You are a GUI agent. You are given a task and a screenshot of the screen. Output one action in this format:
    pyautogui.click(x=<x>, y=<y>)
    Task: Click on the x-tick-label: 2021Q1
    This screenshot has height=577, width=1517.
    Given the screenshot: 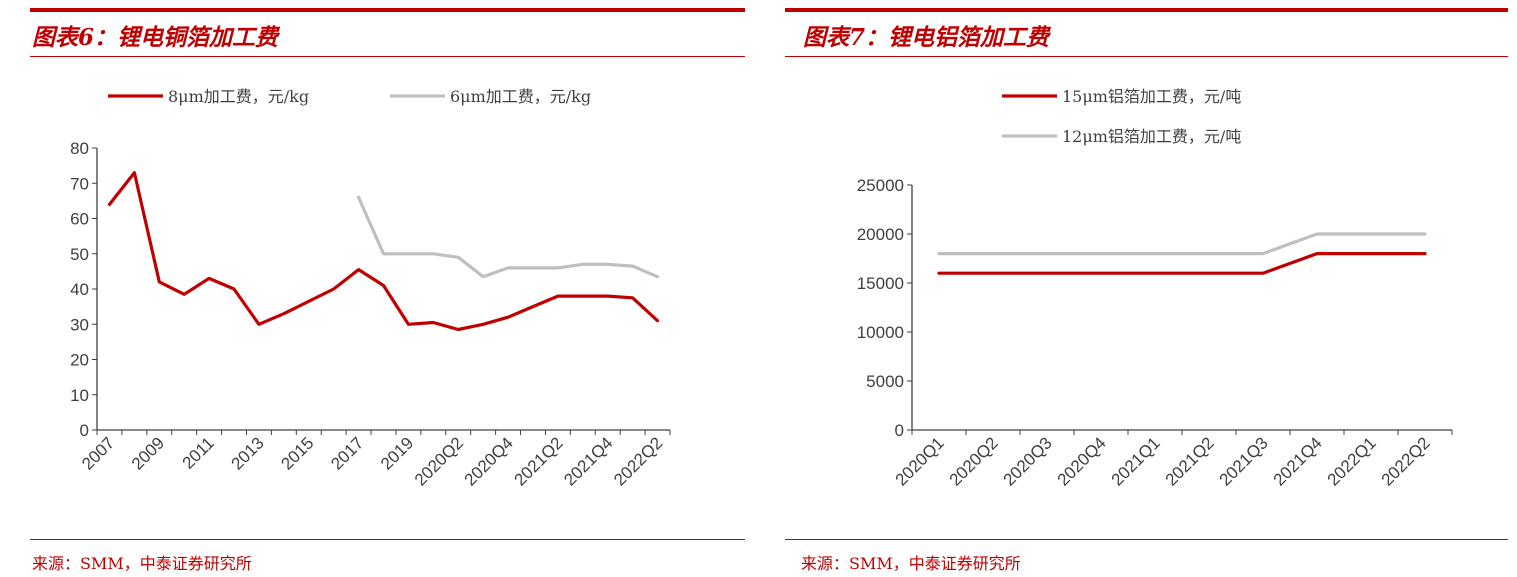 What is the action you would take?
    pyautogui.click(x=1136, y=461)
    